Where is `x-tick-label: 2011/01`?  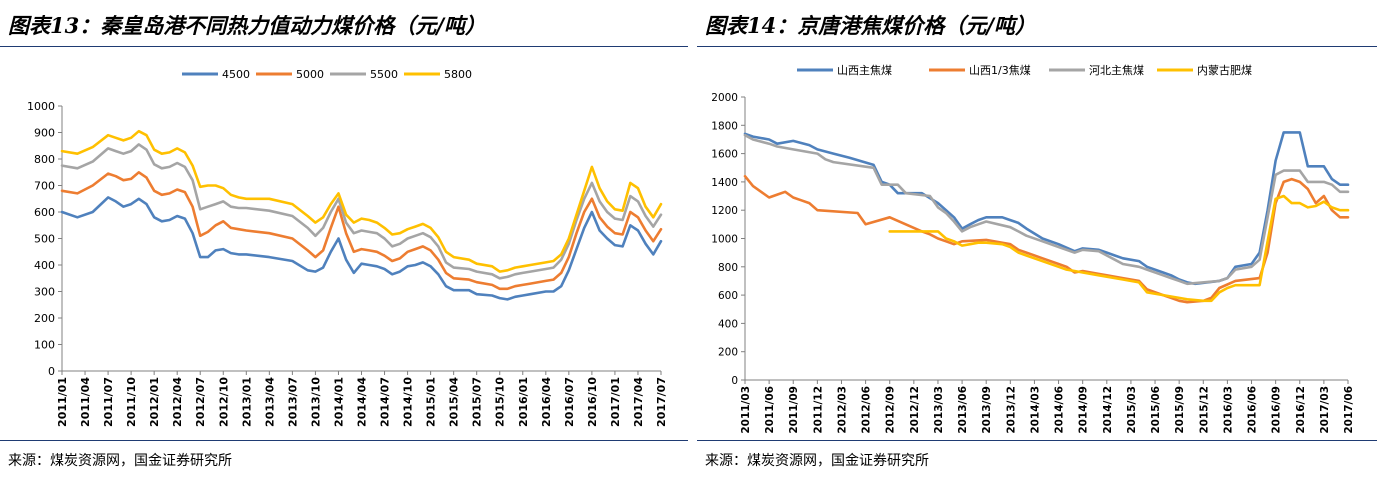 x-tick-label: 2011/01 is located at coordinates (62, 402).